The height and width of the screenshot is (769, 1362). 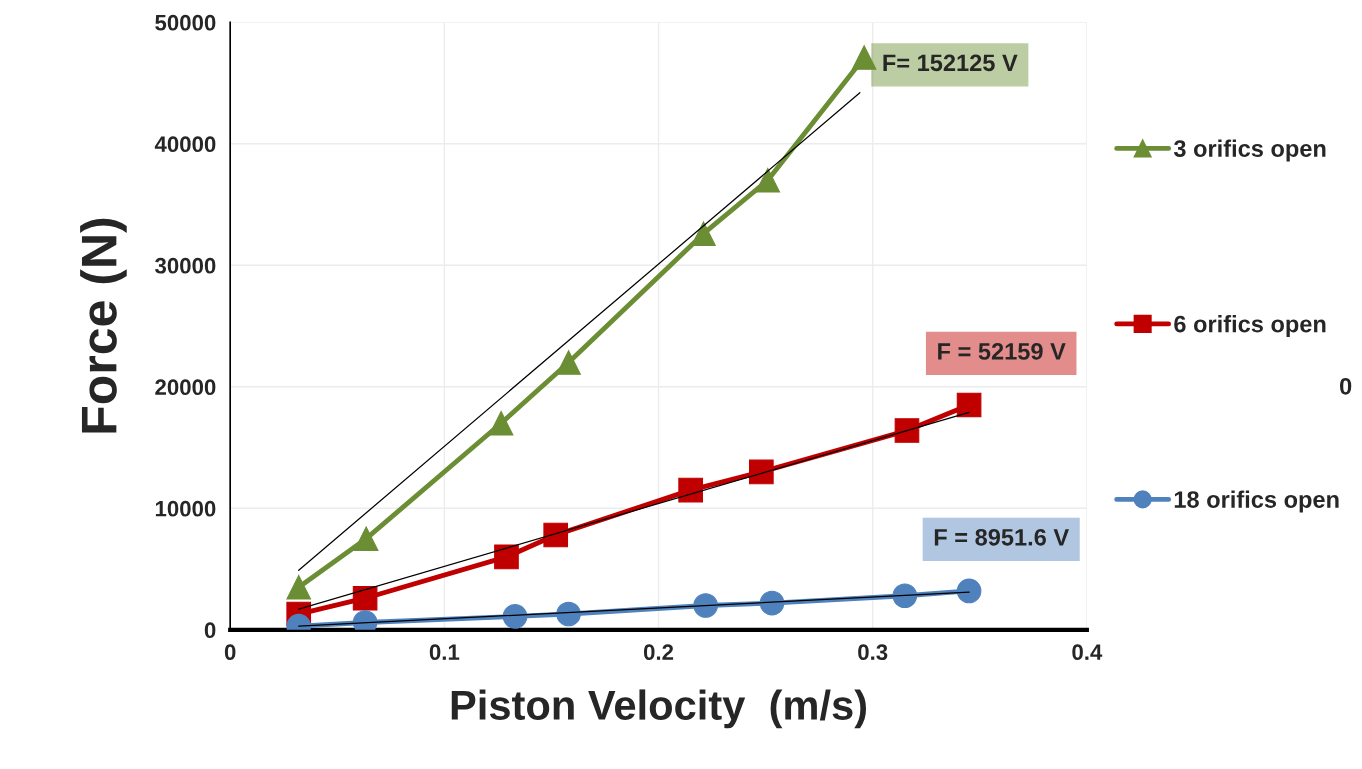 What do you see at coordinates (185, 508) in the screenshot?
I see `y-tick-label: 10000` at bounding box center [185, 508].